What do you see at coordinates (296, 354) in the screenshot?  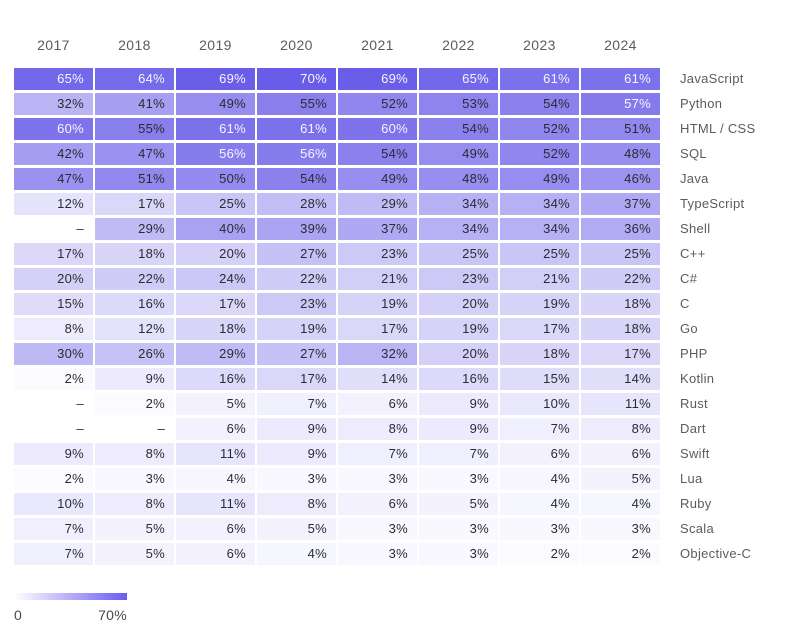 I see `heatmap-cell: 27%` at bounding box center [296, 354].